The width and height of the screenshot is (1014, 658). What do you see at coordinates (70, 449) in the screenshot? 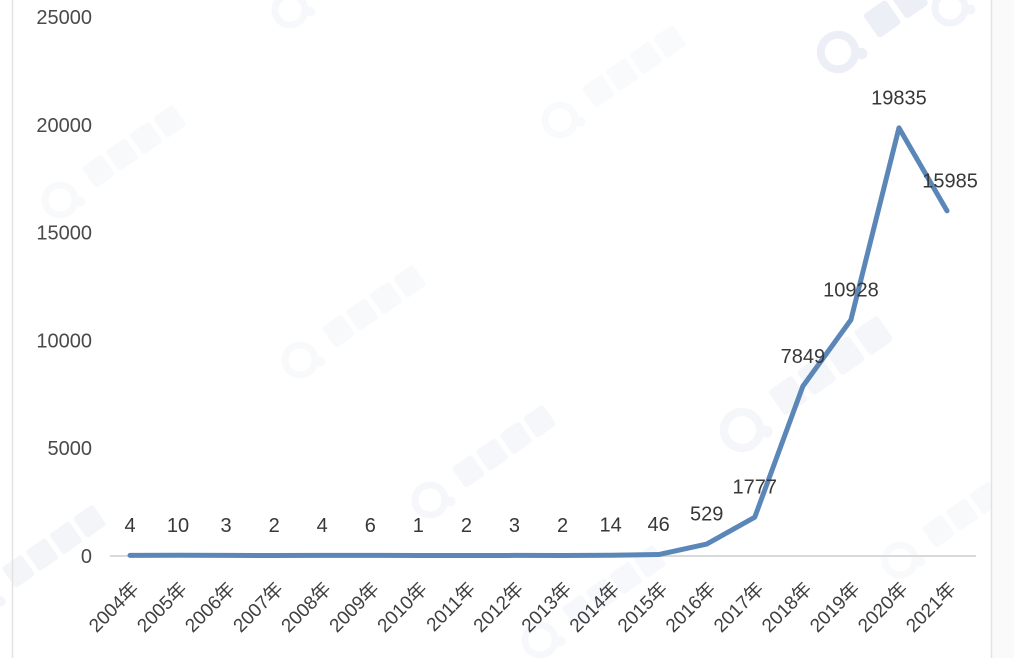
I see `y-axis-tick-label: 5000` at bounding box center [70, 449].